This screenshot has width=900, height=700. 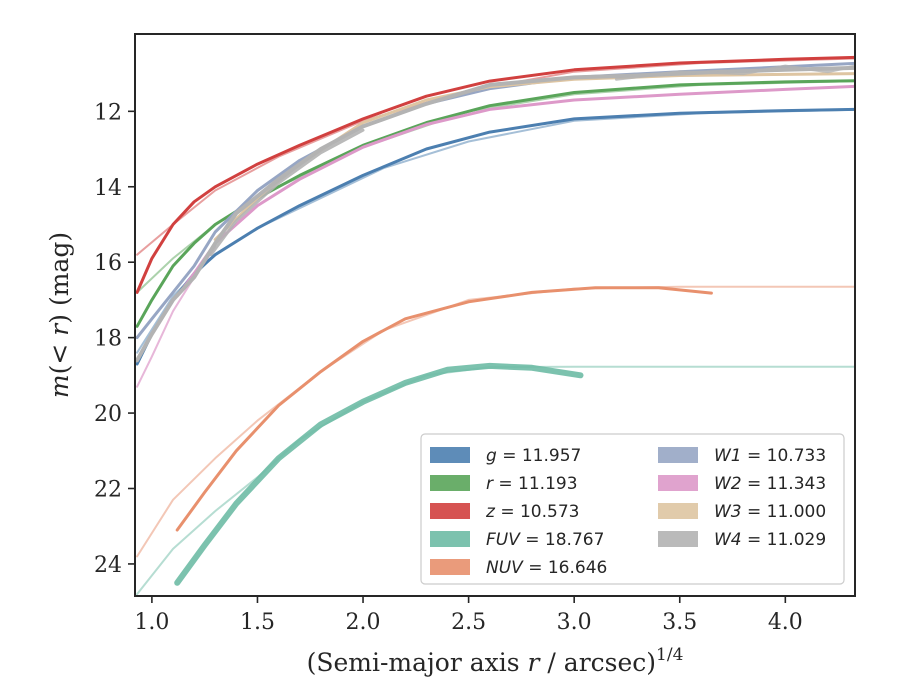 What do you see at coordinates (770, 484) in the screenshot?
I see `legend-label-w2: W2 = 11.343` at bounding box center [770, 484].